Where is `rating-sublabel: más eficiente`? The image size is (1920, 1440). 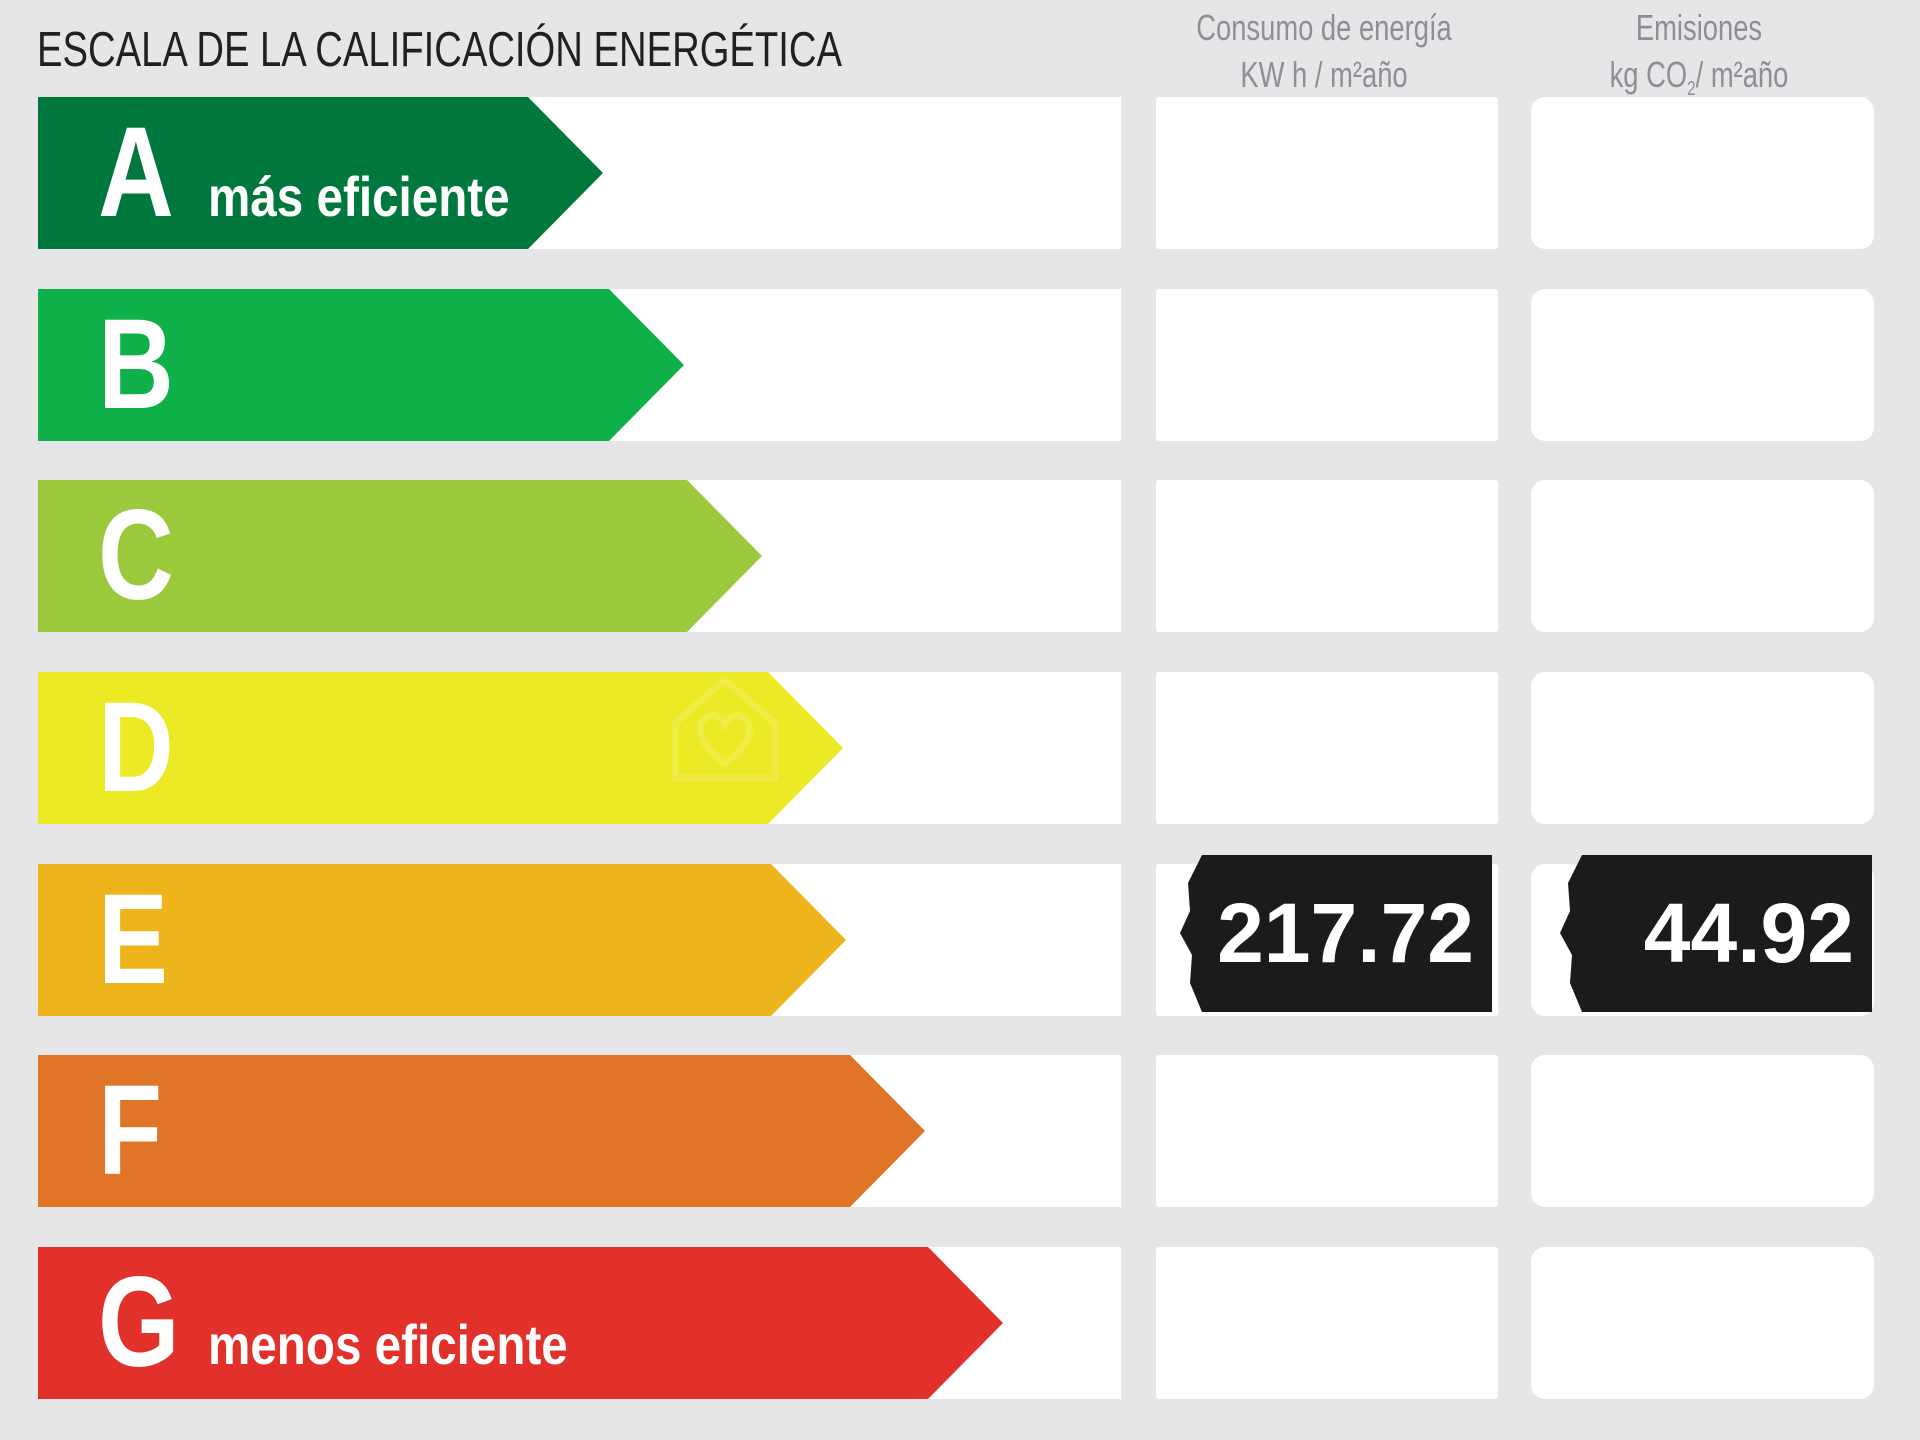 rating-sublabel: más eficiente is located at coordinates (359, 196).